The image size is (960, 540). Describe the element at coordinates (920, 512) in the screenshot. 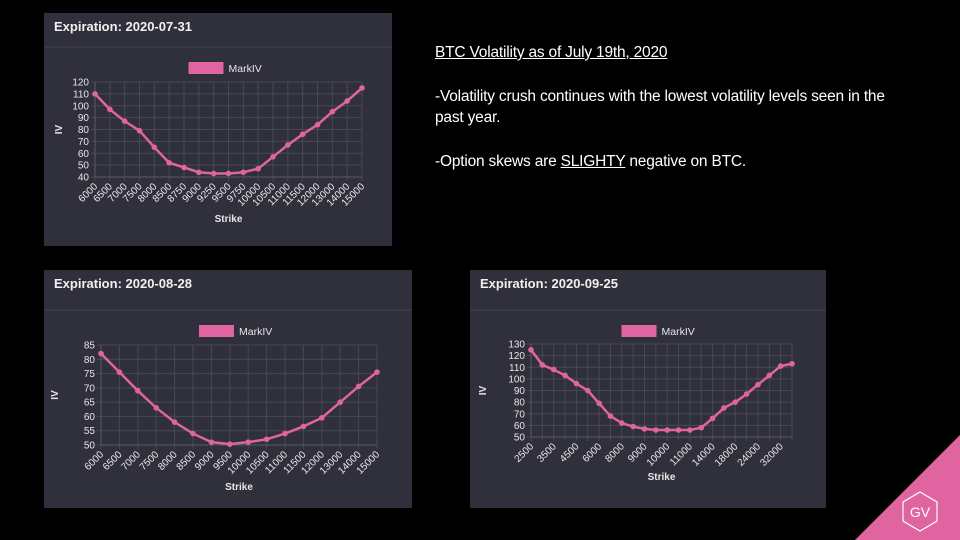

I see `logo-text: GV` at that location.